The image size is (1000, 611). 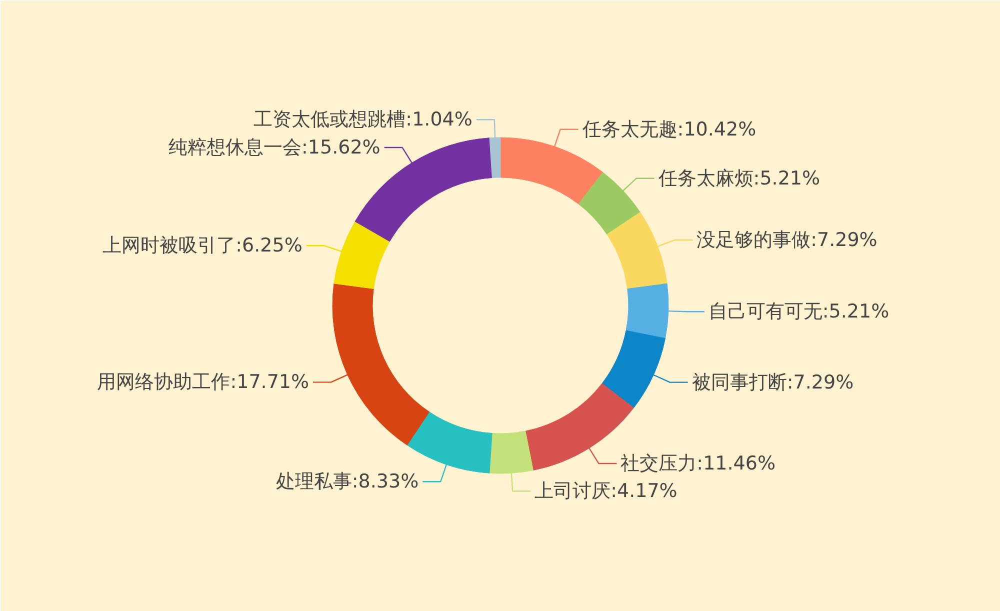 What do you see at coordinates (716, 129) in the screenshot?
I see `data-label: :10.42%` at bounding box center [716, 129].